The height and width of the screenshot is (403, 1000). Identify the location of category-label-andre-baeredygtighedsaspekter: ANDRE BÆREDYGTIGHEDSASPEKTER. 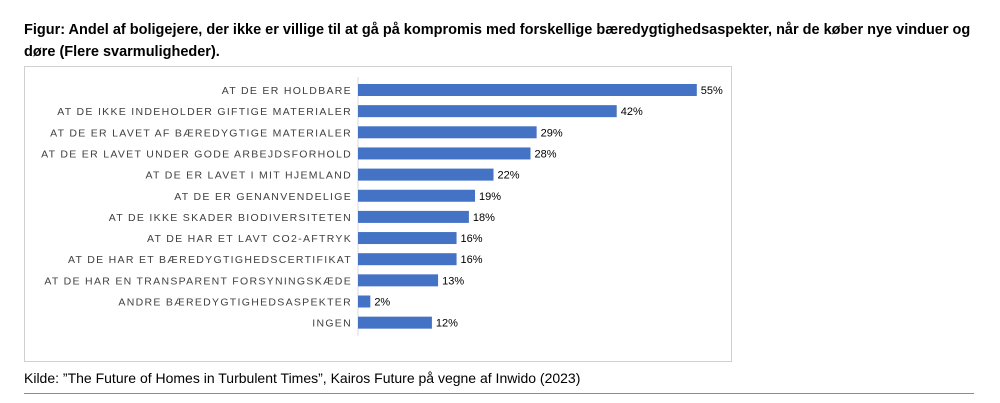
(235, 303).